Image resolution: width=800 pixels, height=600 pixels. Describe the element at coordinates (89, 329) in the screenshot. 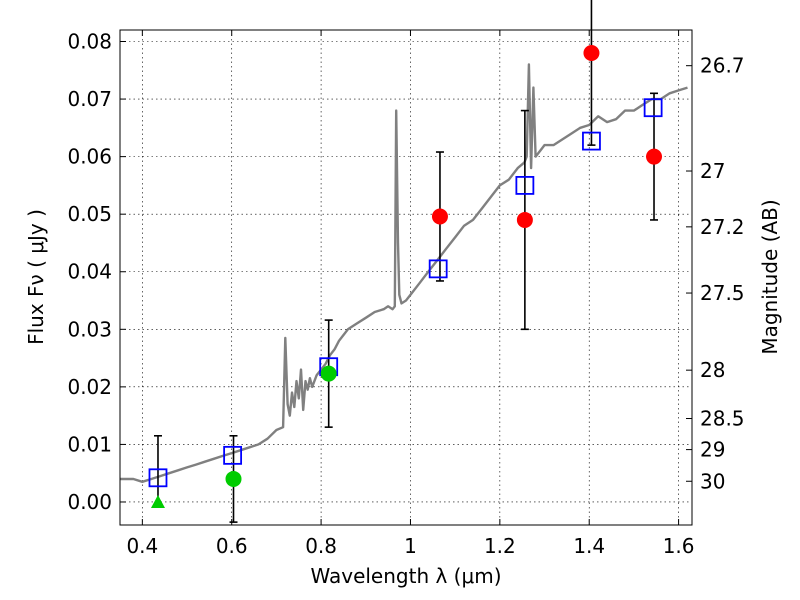

I see `y-tick-label: 0.03` at that location.